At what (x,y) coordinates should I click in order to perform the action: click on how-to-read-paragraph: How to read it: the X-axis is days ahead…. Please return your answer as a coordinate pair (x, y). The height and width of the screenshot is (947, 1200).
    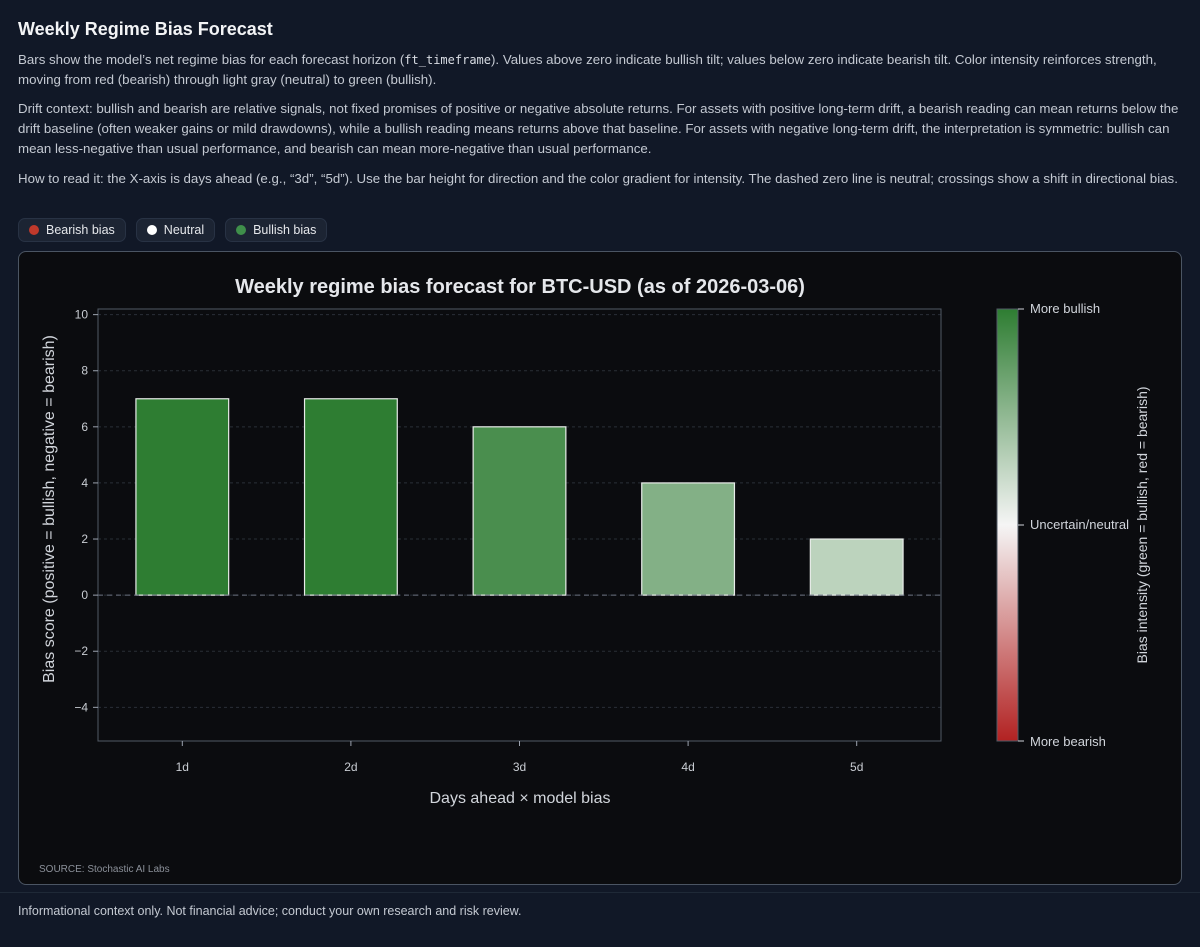
    Looking at the image, I should click on (598, 178).